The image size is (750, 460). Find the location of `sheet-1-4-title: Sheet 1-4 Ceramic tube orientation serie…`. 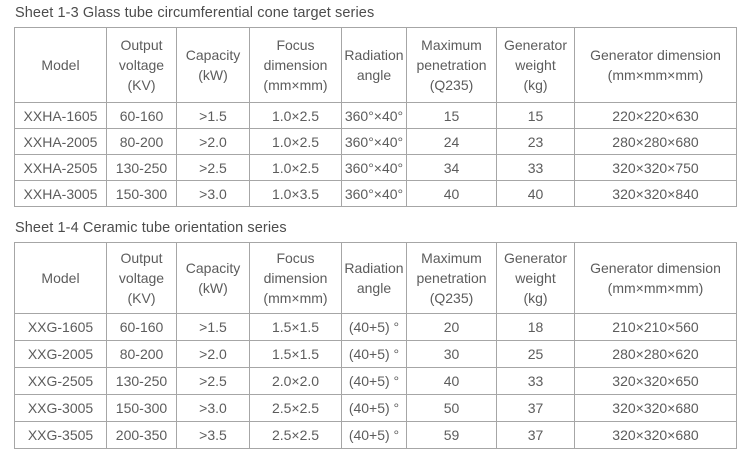

sheet-1-4-title: Sheet 1-4 Ceramic tube orientation serie… is located at coordinates (151, 228).